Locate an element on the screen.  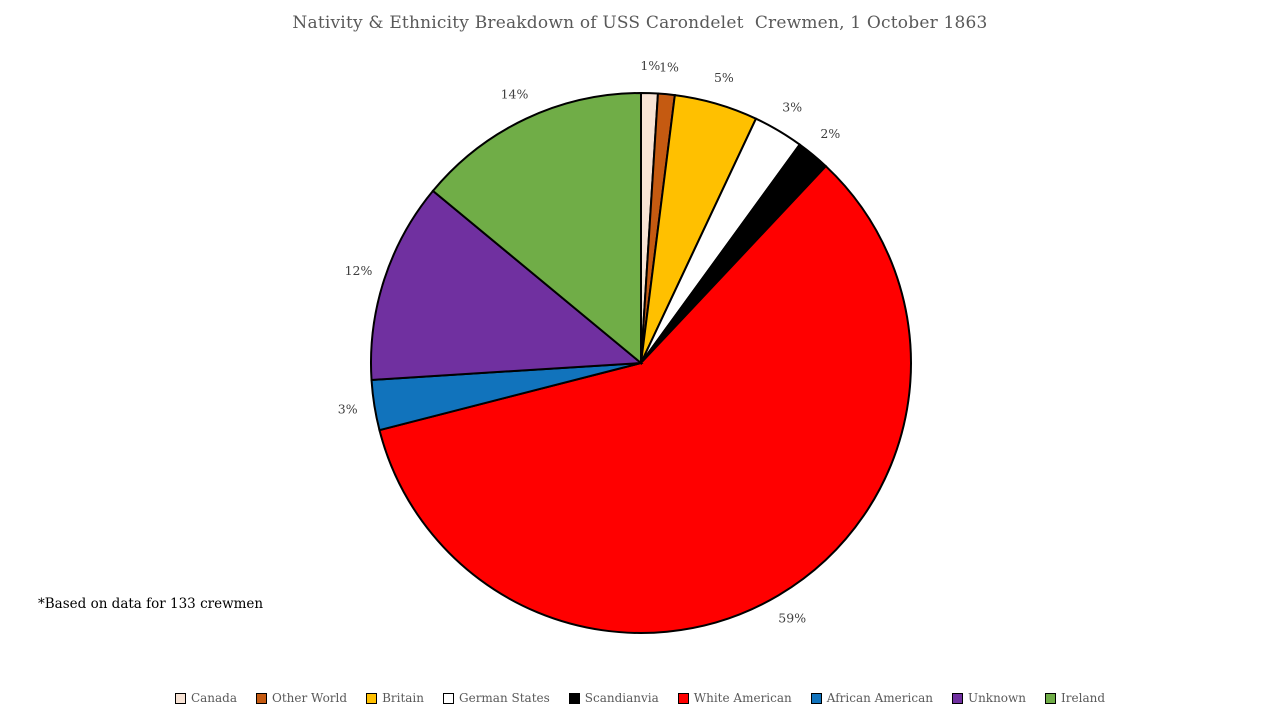
legend-item-unknown: Unknown is located at coordinates (989, 698).